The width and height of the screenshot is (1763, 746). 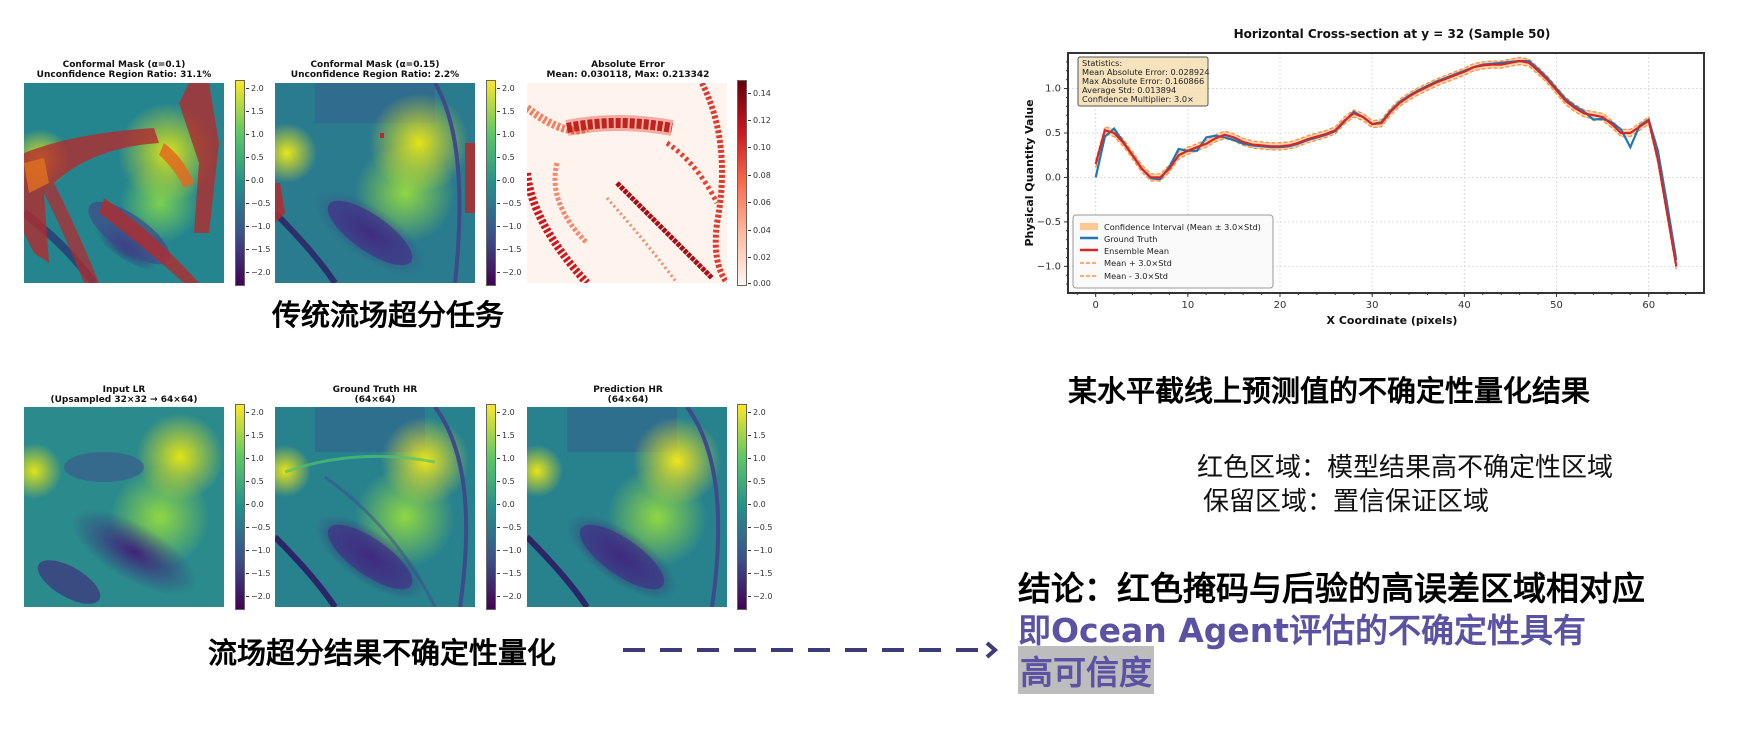 I want to click on svg-text: Statistics:, so click(x=1102, y=63).